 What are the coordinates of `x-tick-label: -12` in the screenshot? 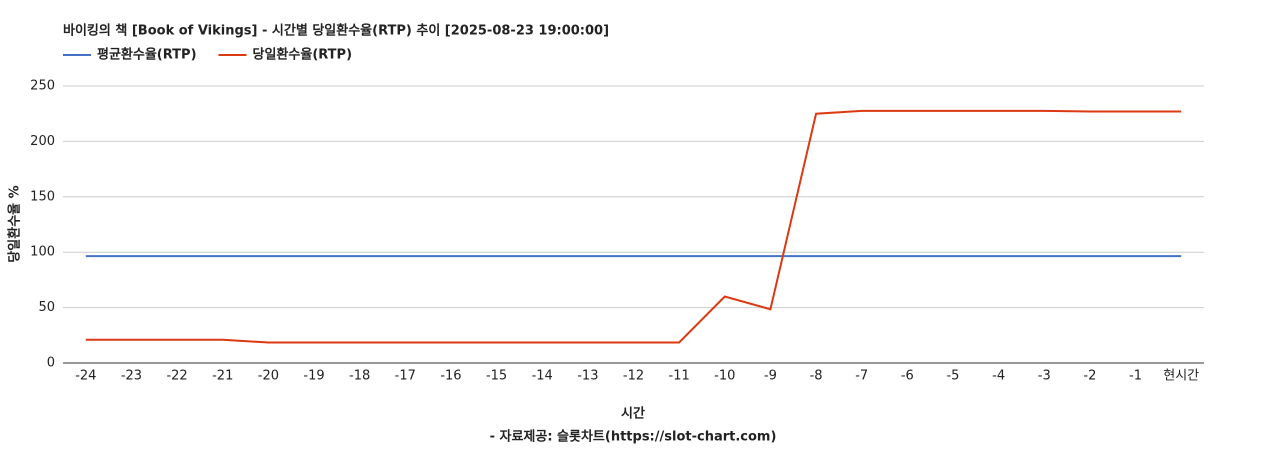 It's located at (633, 376).